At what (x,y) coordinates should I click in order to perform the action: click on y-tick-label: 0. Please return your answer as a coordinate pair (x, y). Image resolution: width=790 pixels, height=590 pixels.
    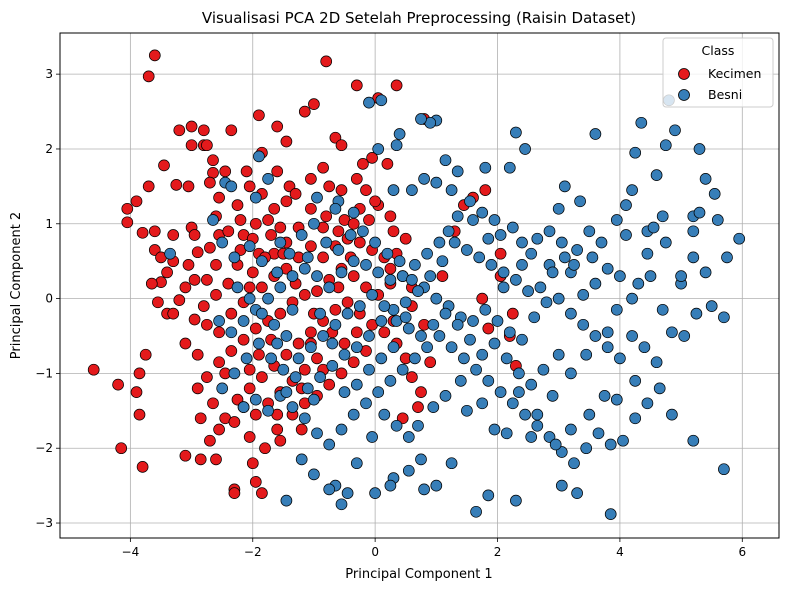
    Looking at the image, I should click on (49, 299).